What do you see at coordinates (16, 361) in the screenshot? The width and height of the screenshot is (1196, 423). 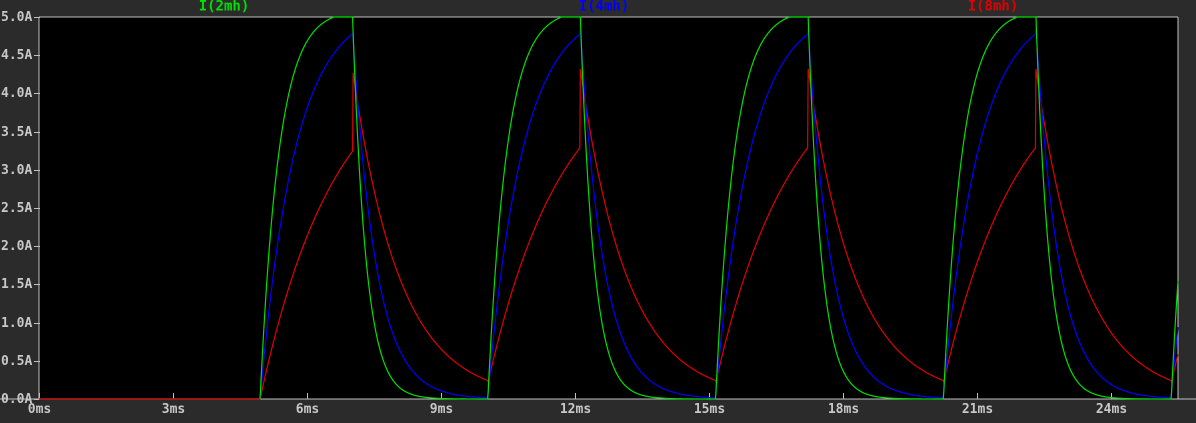 I see `y-axis-tick-label: 0.5A` at bounding box center [16, 361].